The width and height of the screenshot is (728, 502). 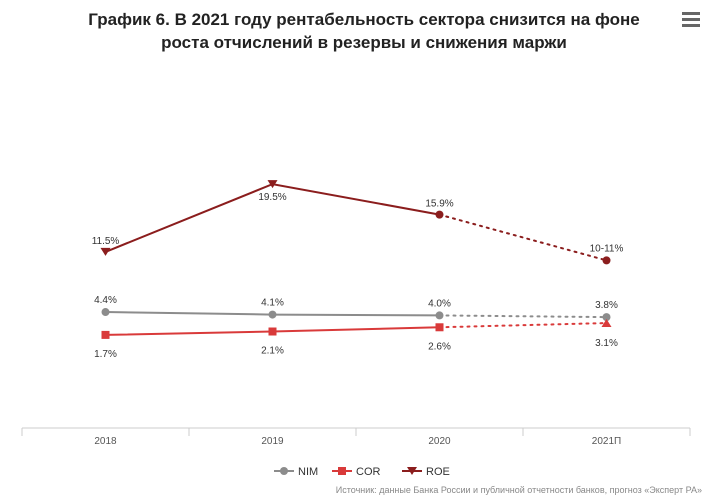 I want to click on data-label-cor: 1.7%, so click(x=105, y=354).